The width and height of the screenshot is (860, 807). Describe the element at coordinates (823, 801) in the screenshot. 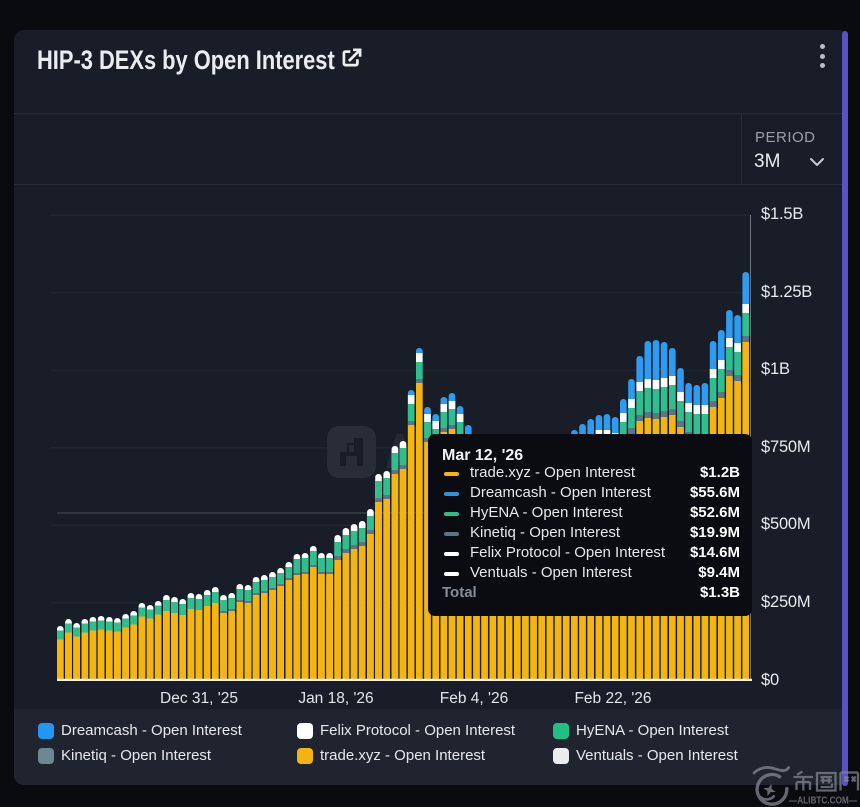

I see `svg-text: —ALIBTC.COM—` at that location.